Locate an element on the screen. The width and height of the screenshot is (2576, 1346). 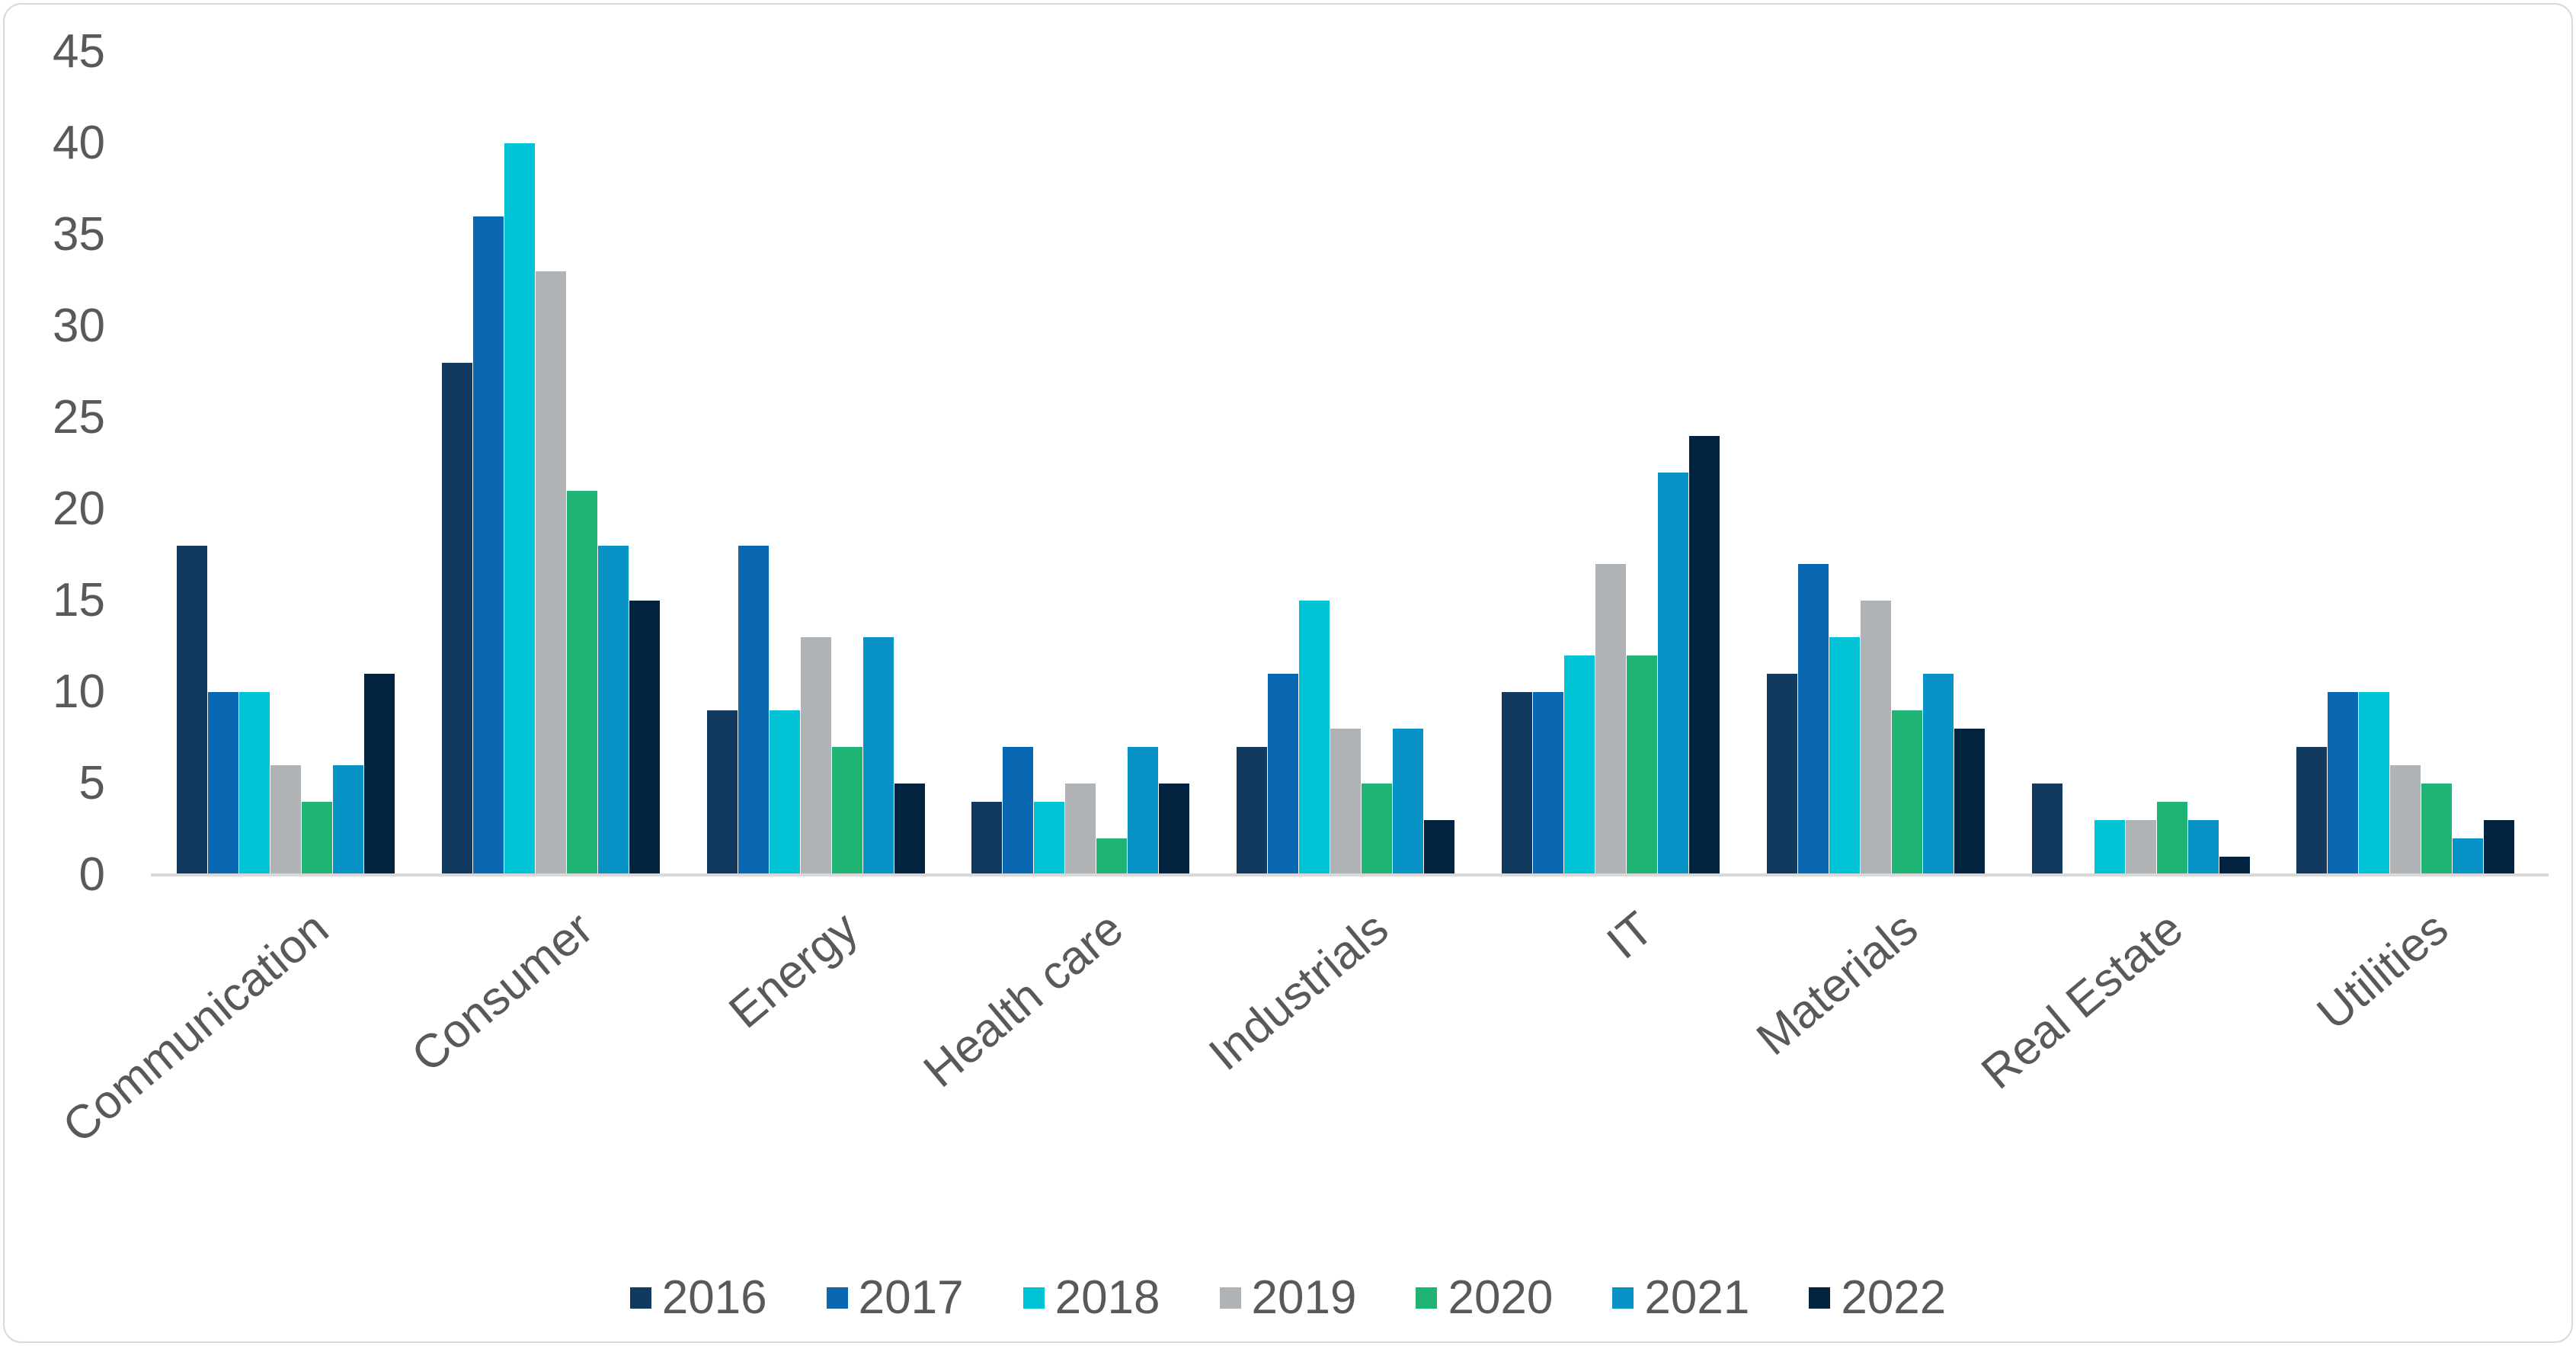
bar-consumer-2019 is located at coordinates (551, 572).